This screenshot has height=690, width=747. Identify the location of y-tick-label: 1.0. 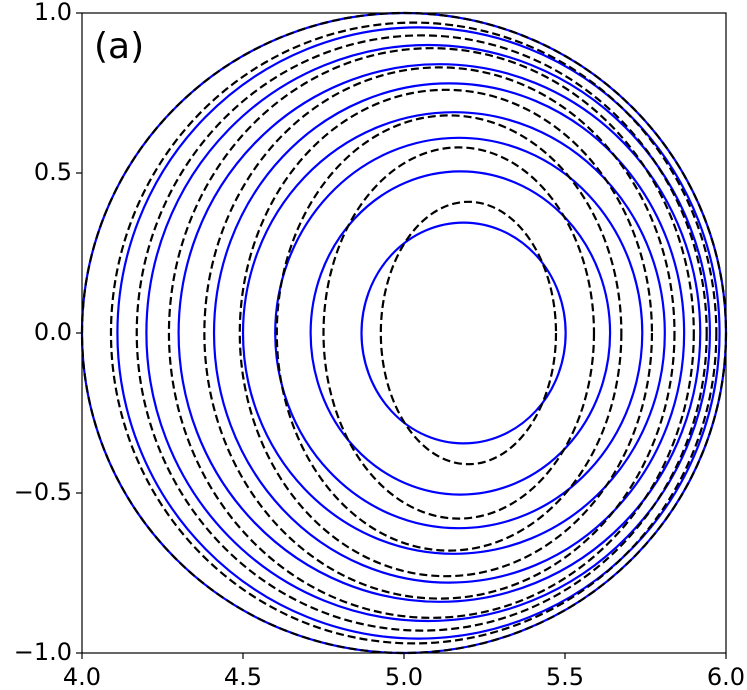
(53, 13).